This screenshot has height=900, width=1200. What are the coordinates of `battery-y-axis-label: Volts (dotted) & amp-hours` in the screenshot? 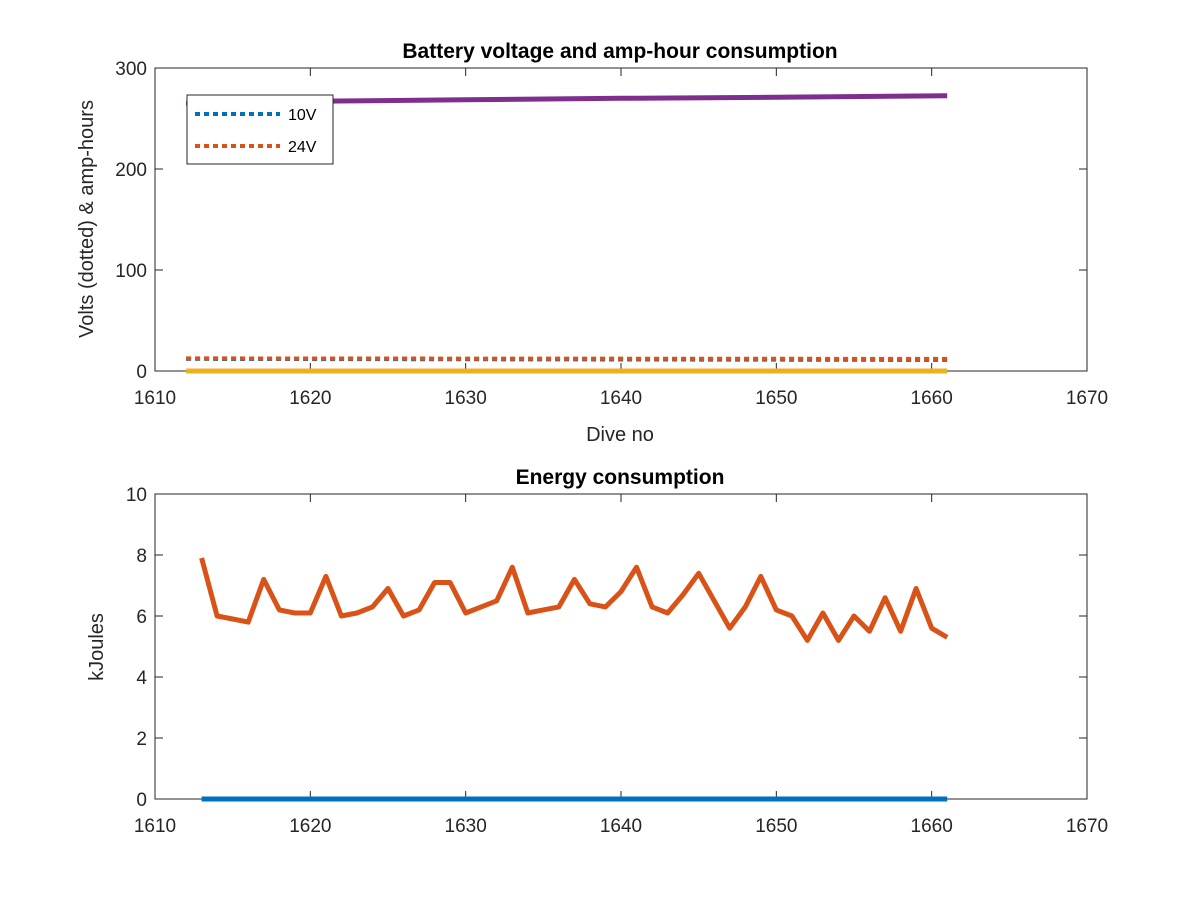 It's located at (87, 219).